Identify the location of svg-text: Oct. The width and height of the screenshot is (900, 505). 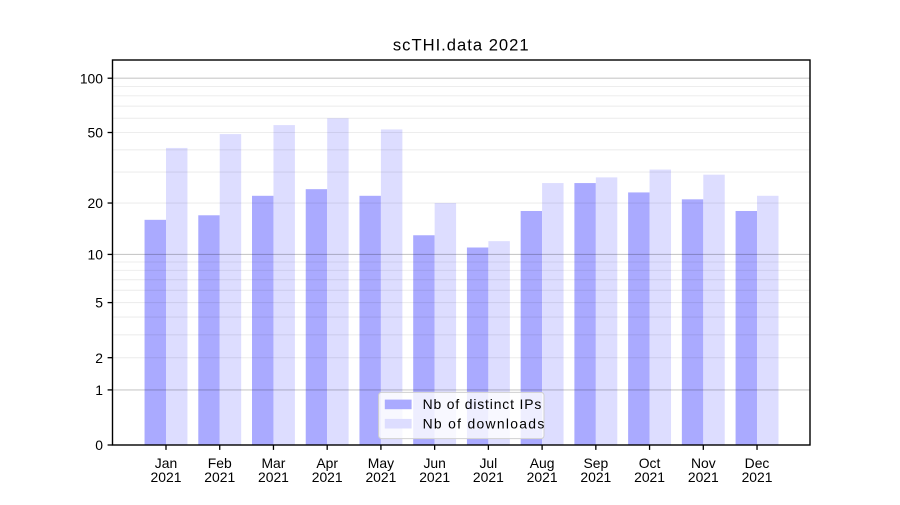
(650, 463).